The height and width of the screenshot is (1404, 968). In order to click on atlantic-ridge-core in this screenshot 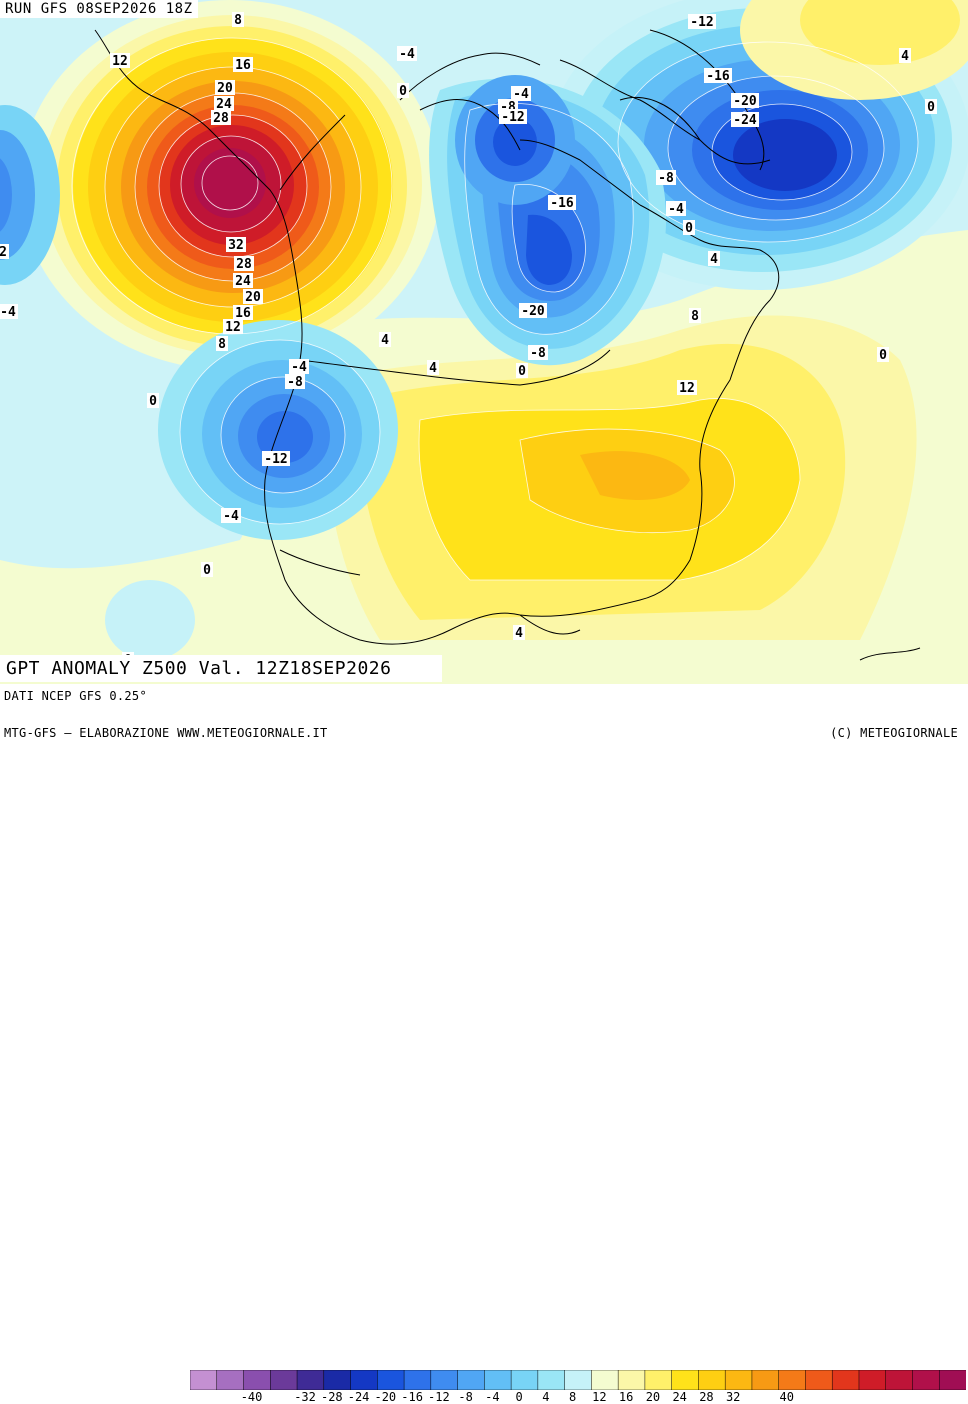, I will do `click(880, 32)`.